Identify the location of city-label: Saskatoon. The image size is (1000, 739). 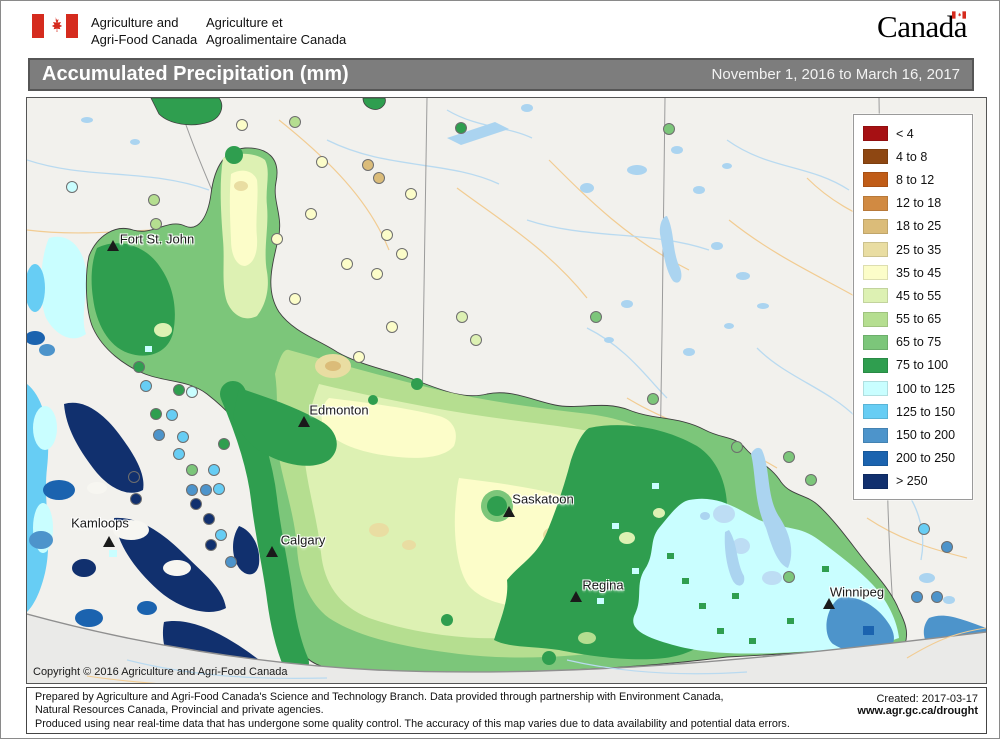
(543, 499).